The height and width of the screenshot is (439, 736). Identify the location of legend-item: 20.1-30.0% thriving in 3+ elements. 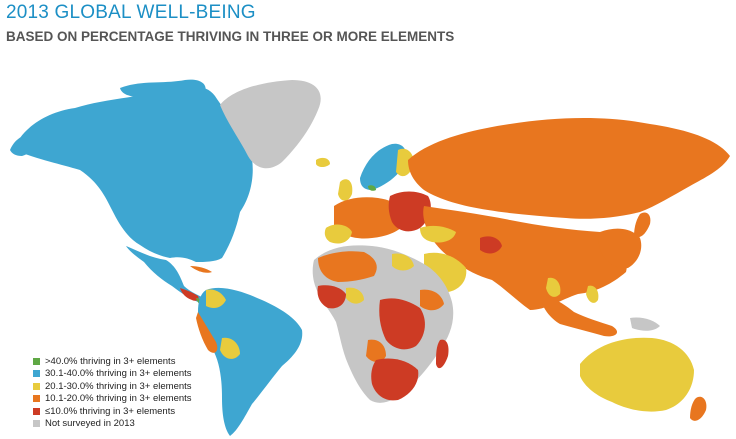
(112, 386).